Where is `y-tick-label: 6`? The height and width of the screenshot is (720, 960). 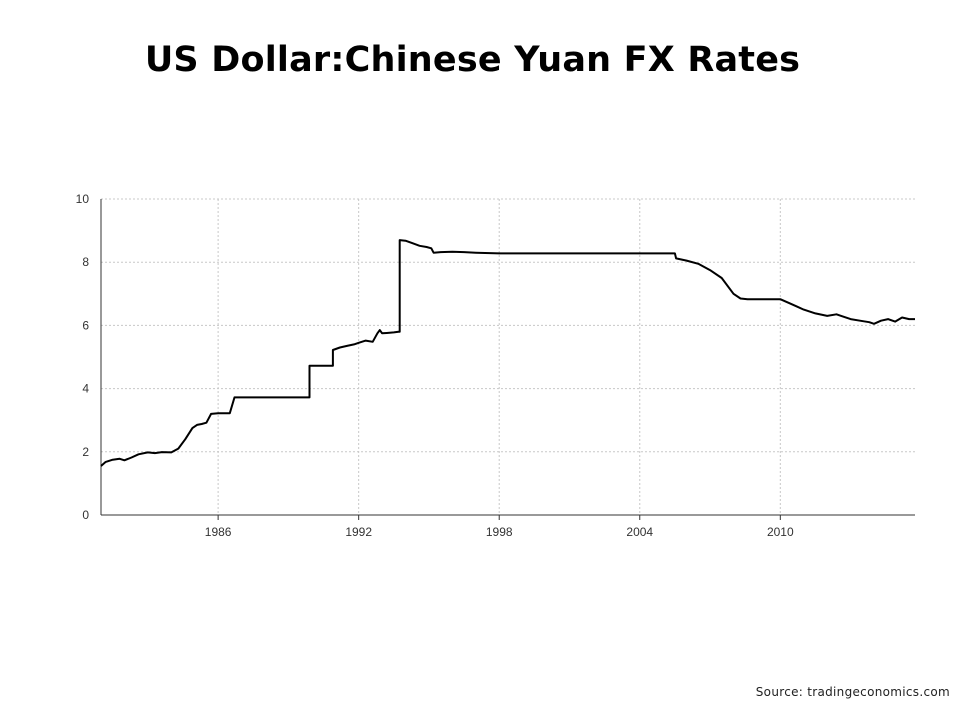
y-tick-label: 6 is located at coordinates (85, 325).